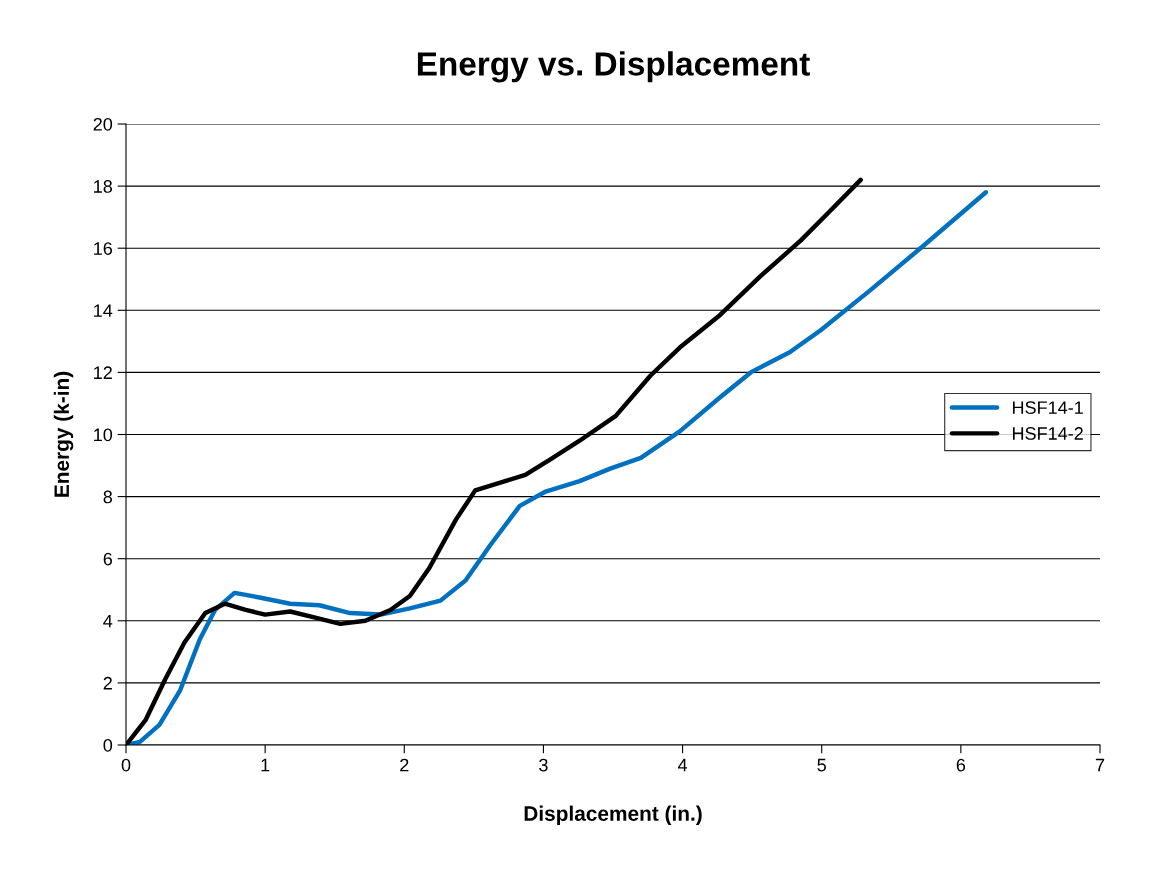  What do you see at coordinates (103, 435) in the screenshot?
I see `y-tick-label: 10` at bounding box center [103, 435].